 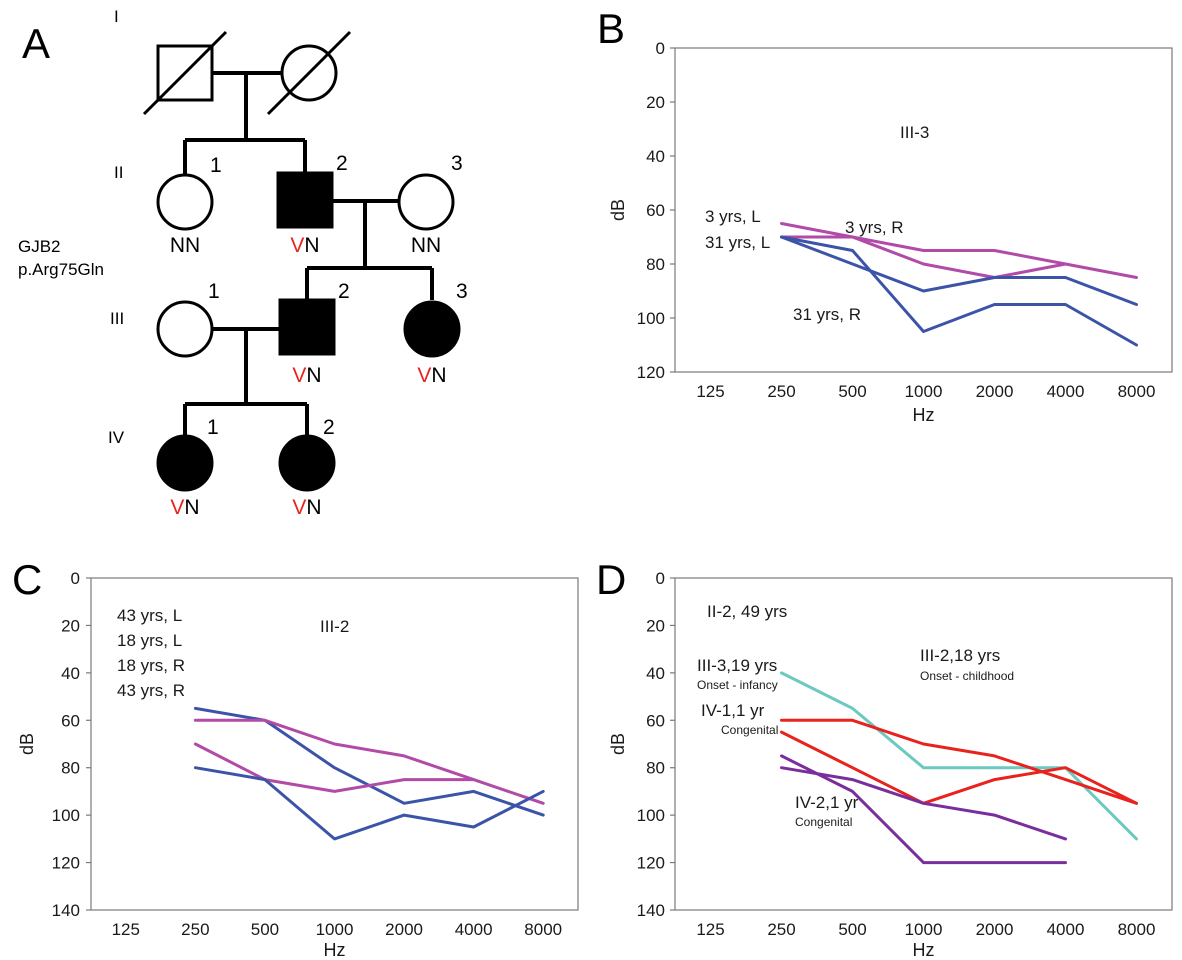 I want to click on gene-label: GJB2, so click(x=39, y=246).